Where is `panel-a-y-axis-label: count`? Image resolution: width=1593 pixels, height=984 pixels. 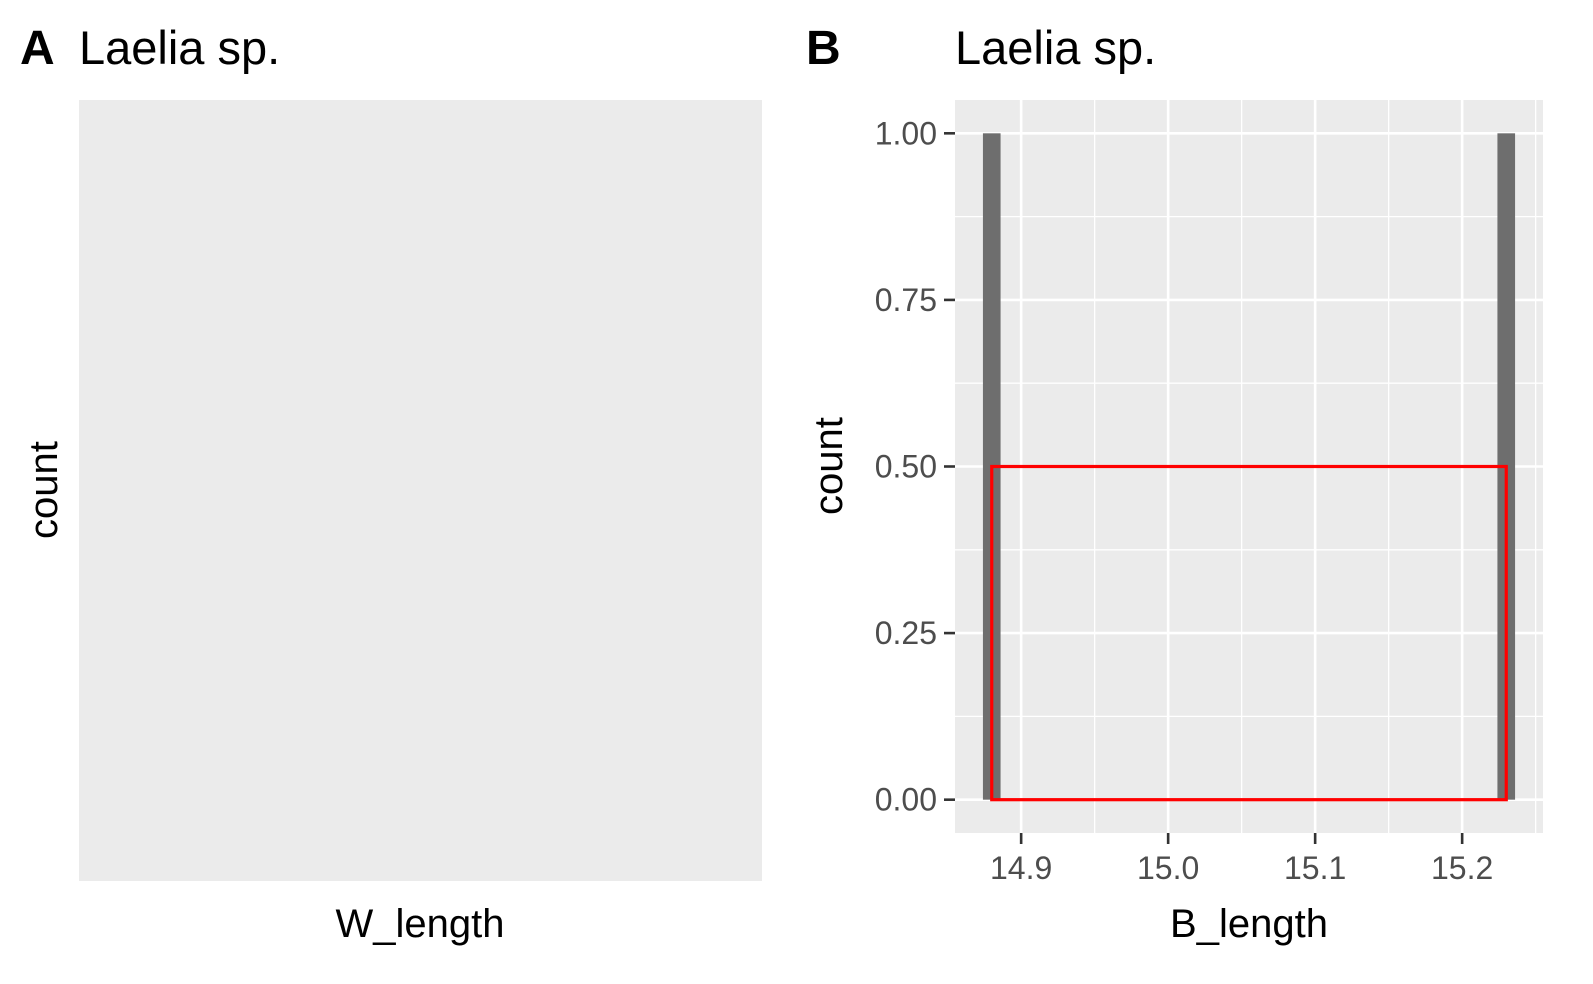
panel-a-y-axis-label: count is located at coordinates (44, 490).